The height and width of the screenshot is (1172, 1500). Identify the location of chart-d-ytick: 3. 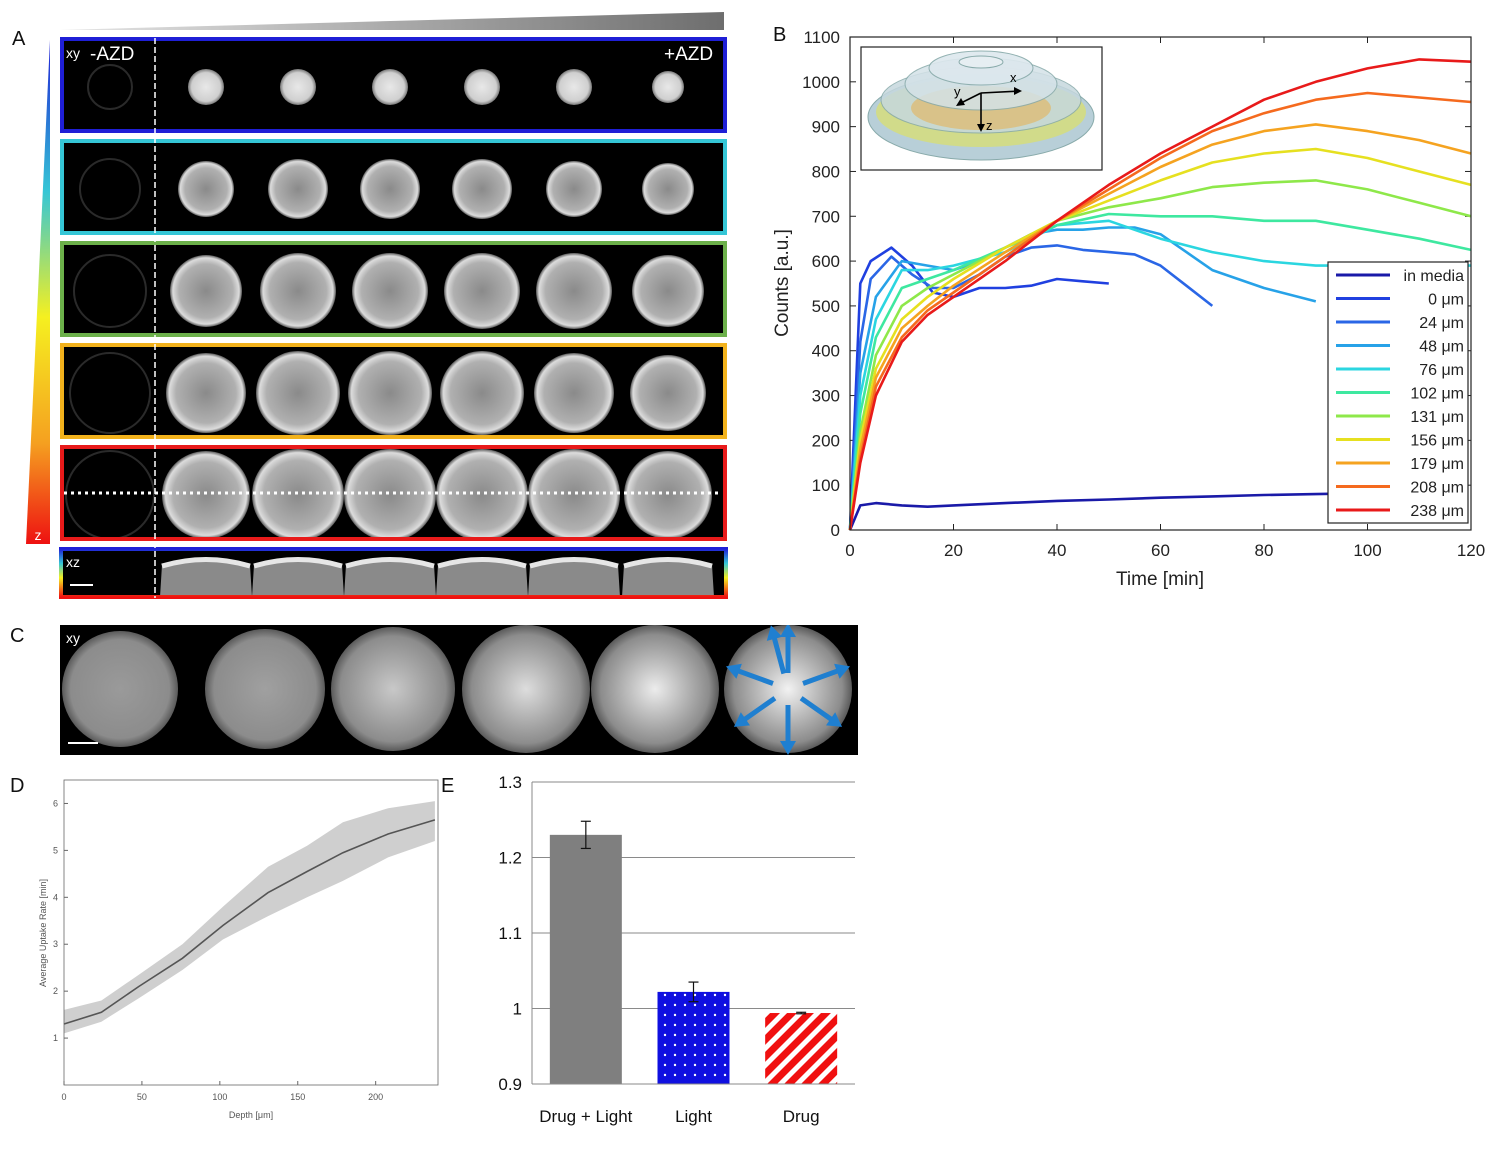
(55, 944).